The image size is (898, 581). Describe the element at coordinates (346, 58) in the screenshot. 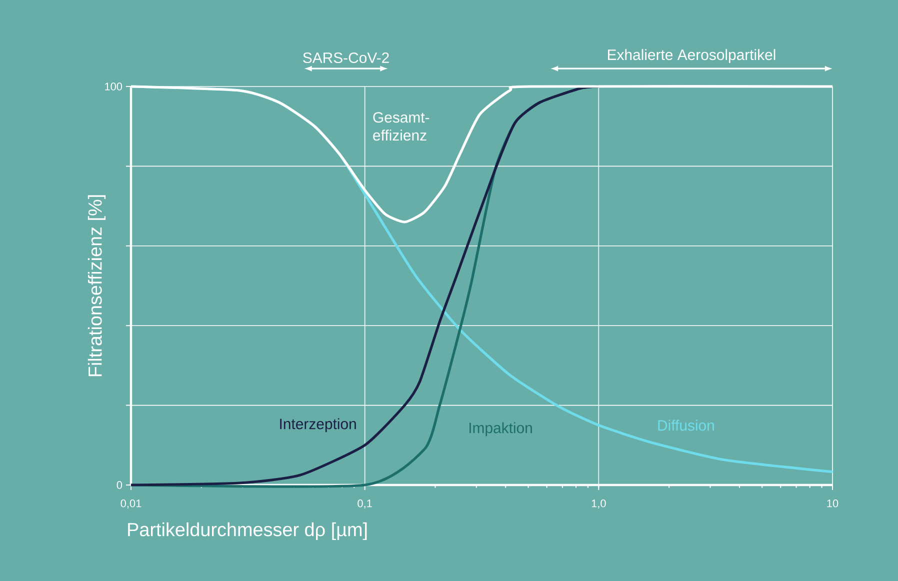

I see `text: SARS-CoV-2` at that location.